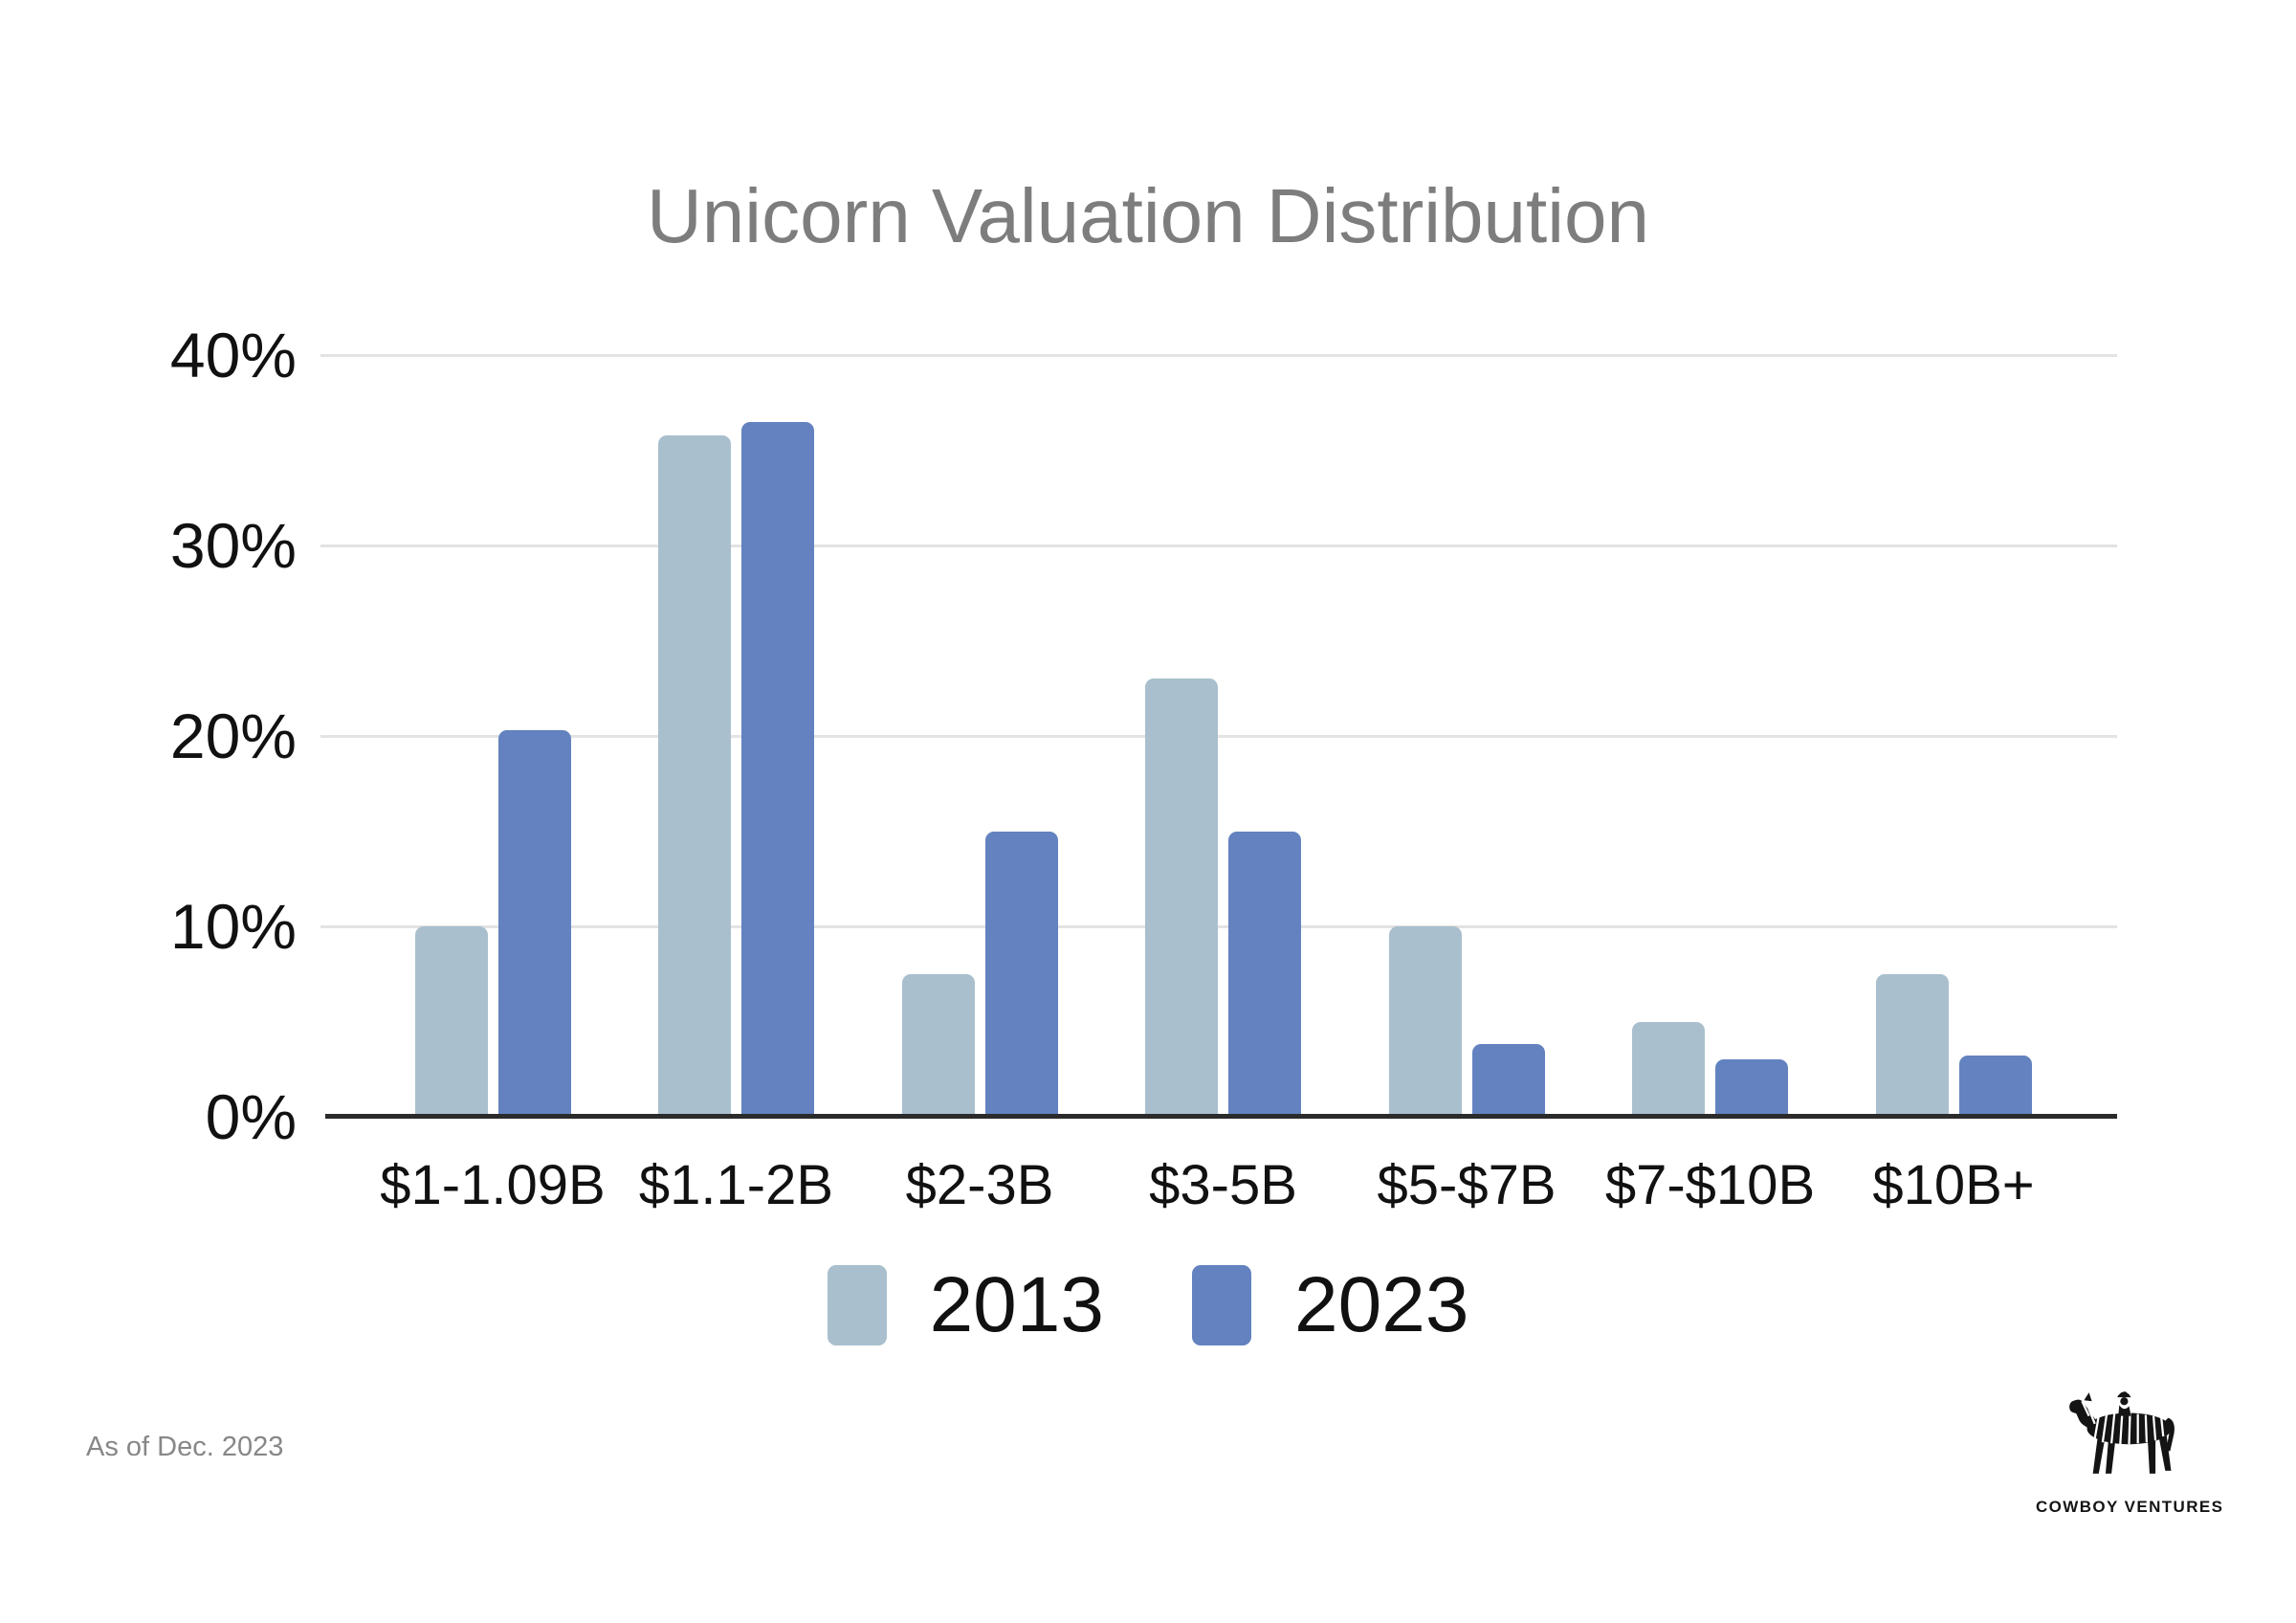 This screenshot has height=1623, width=2296. I want to click on bar-2023-$1-1.09B, so click(534, 923).